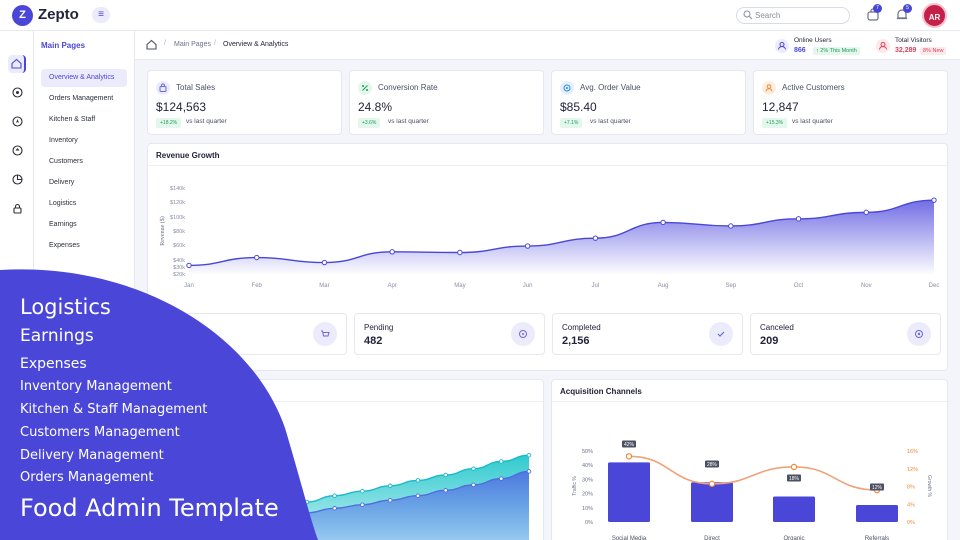  Describe the element at coordinates (375, 107) in the screenshot. I see `kpi-value: 24.8%` at that location.